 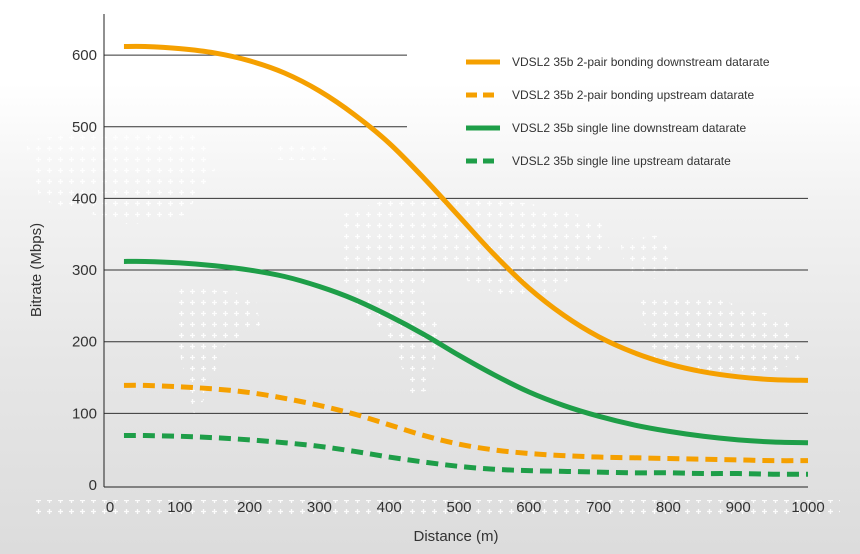 I want to click on y-tick-label: 0, so click(x=93, y=485).